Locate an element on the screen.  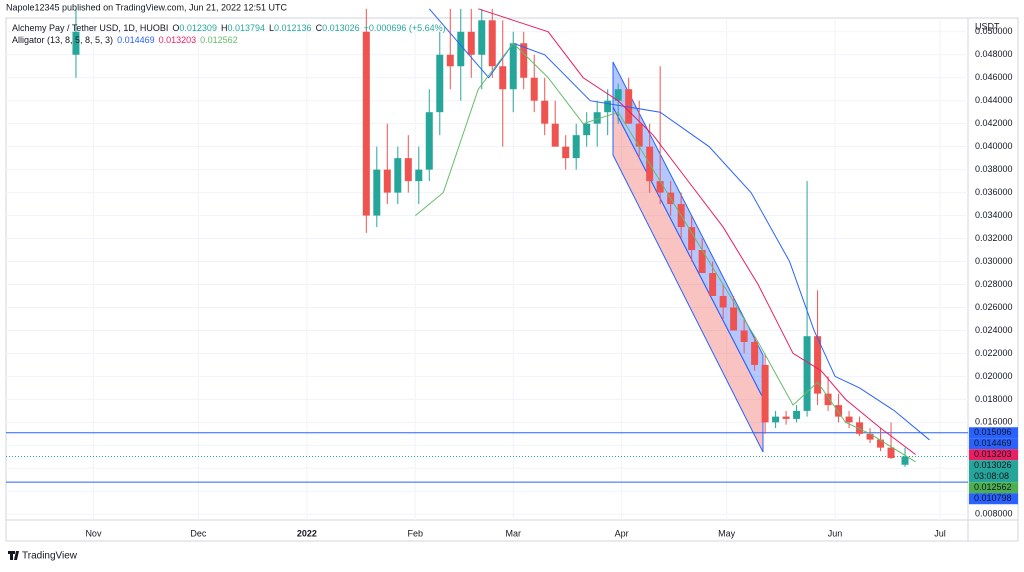
y-tick-label: 0.034000 is located at coordinates (994, 215).